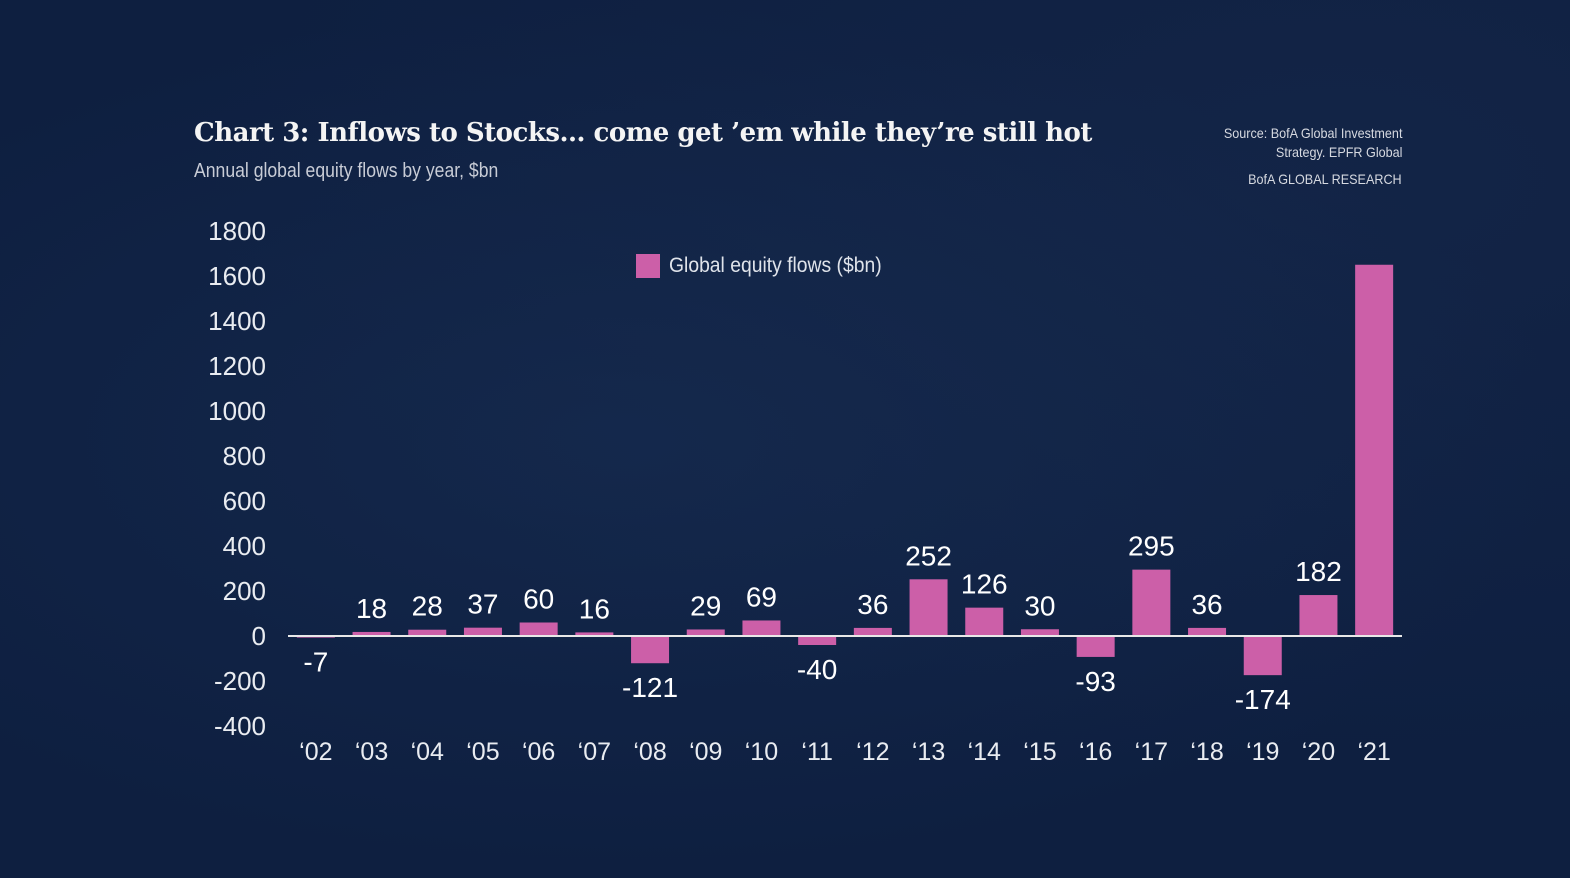 This screenshot has width=1570, height=878. Describe the element at coordinates (237, 231) in the screenshot. I see `y-tick-label: 1800` at that location.